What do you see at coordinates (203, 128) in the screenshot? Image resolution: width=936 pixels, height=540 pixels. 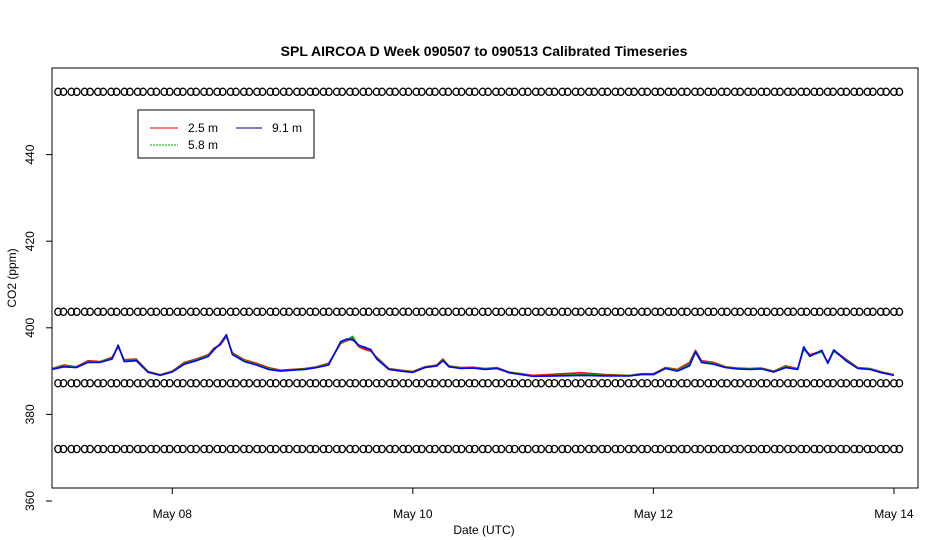 I see `legend-label-2-5m: 2.5 m` at bounding box center [203, 128].